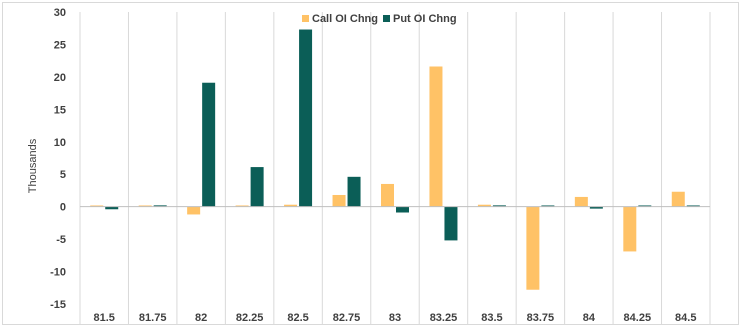 This screenshot has height=328, width=742. I want to click on bar-put-82.25, so click(257, 187).